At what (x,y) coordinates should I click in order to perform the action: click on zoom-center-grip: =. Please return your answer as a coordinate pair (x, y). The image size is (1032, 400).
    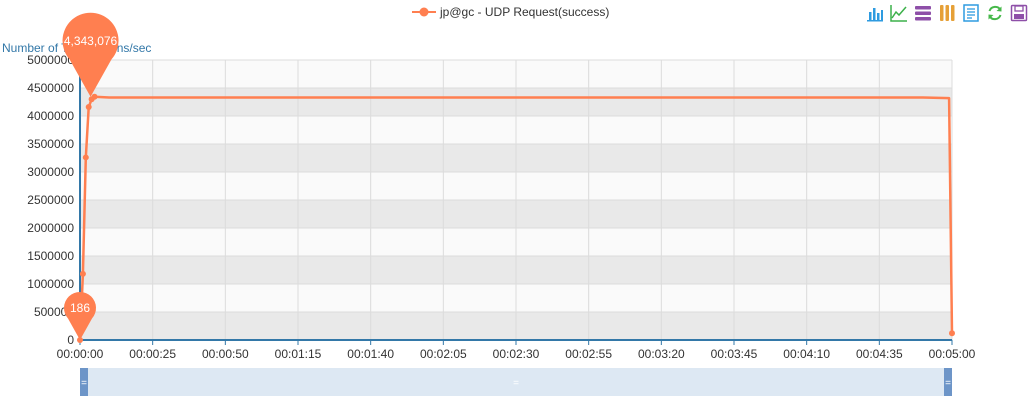
    Looking at the image, I should click on (516, 383).